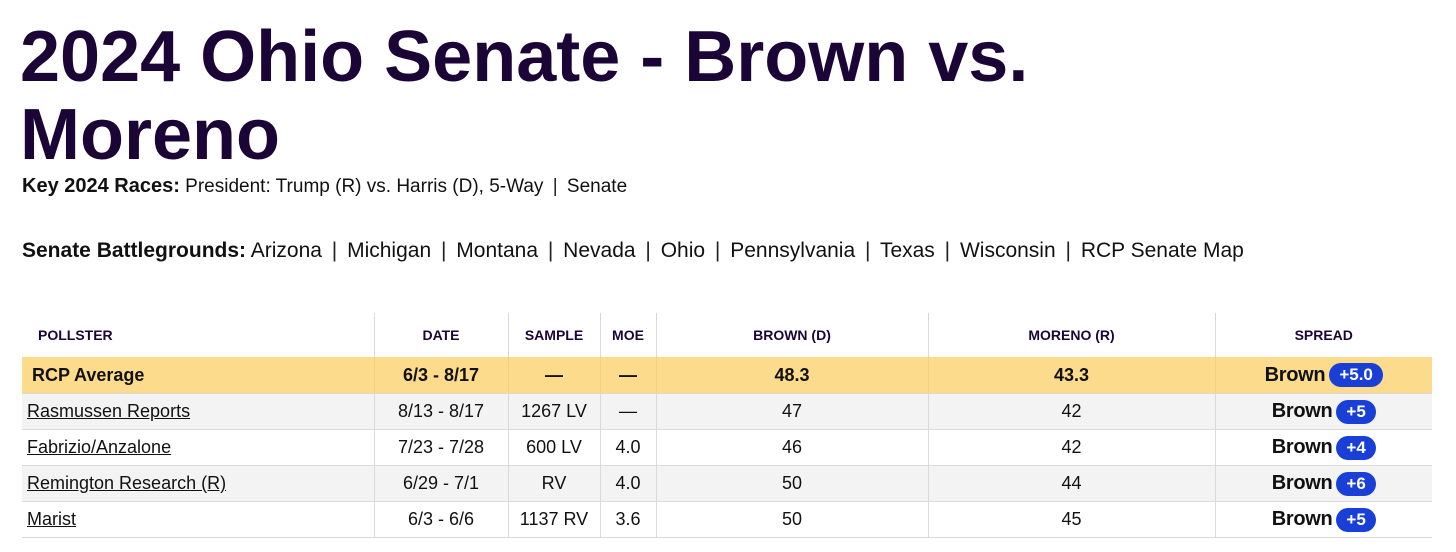 This screenshot has height=552, width=1456. Describe the element at coordinates (198, 375) in the screenshot. I see `average-pollster: RCP Average` at that location.